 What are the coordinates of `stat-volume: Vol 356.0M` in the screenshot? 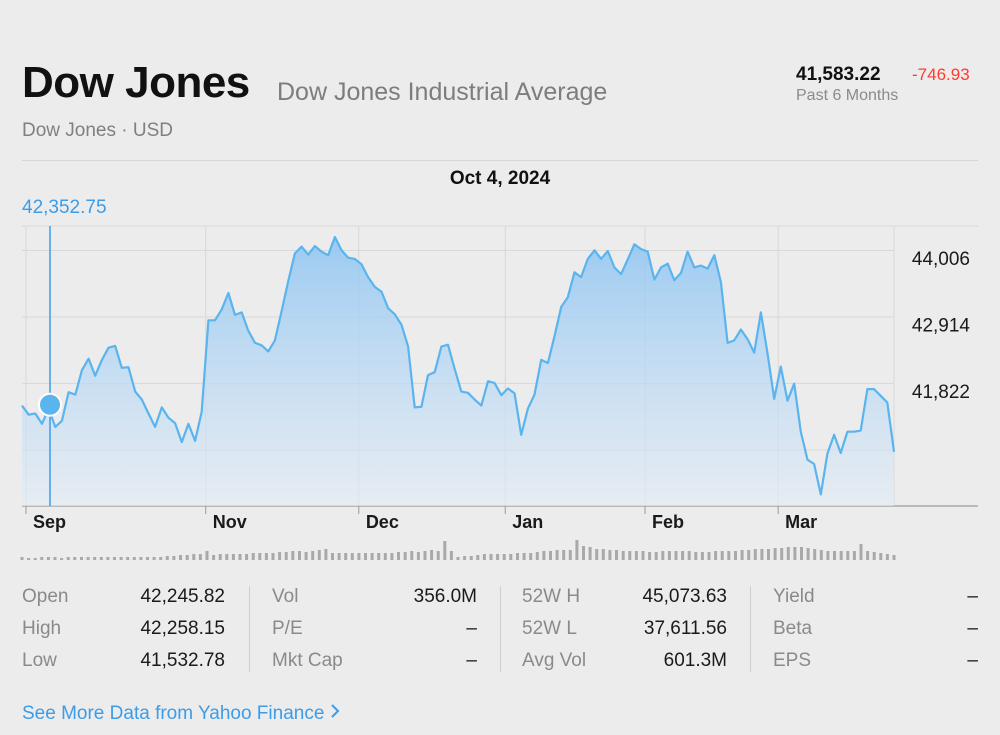 It's located at (374, 596).